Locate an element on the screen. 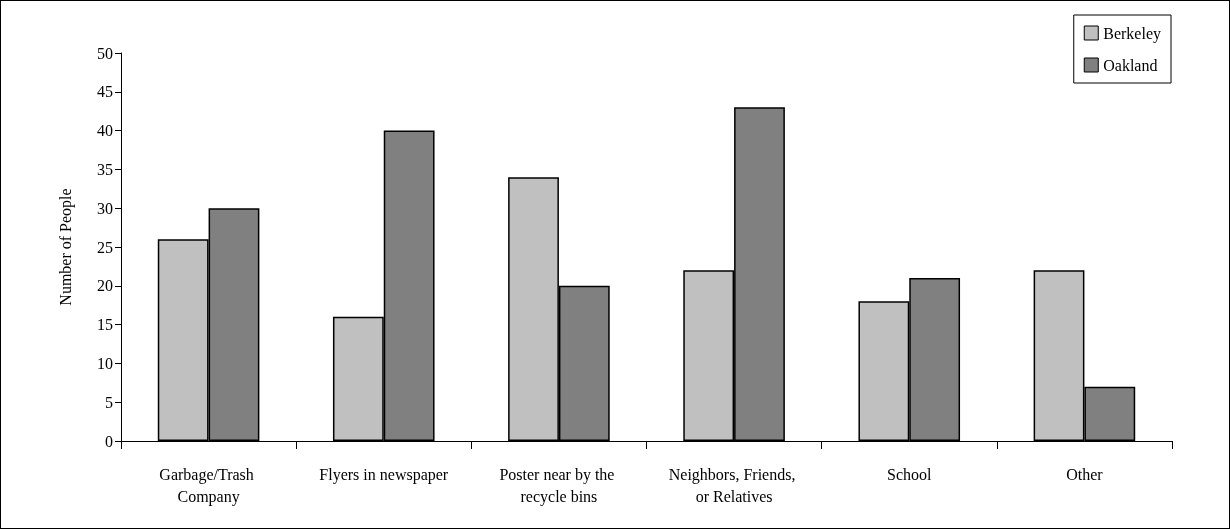 This screenshot has width=1230, height=529. x-tick-label: Garbage/Trash Company is located at coordinates (208, 485).